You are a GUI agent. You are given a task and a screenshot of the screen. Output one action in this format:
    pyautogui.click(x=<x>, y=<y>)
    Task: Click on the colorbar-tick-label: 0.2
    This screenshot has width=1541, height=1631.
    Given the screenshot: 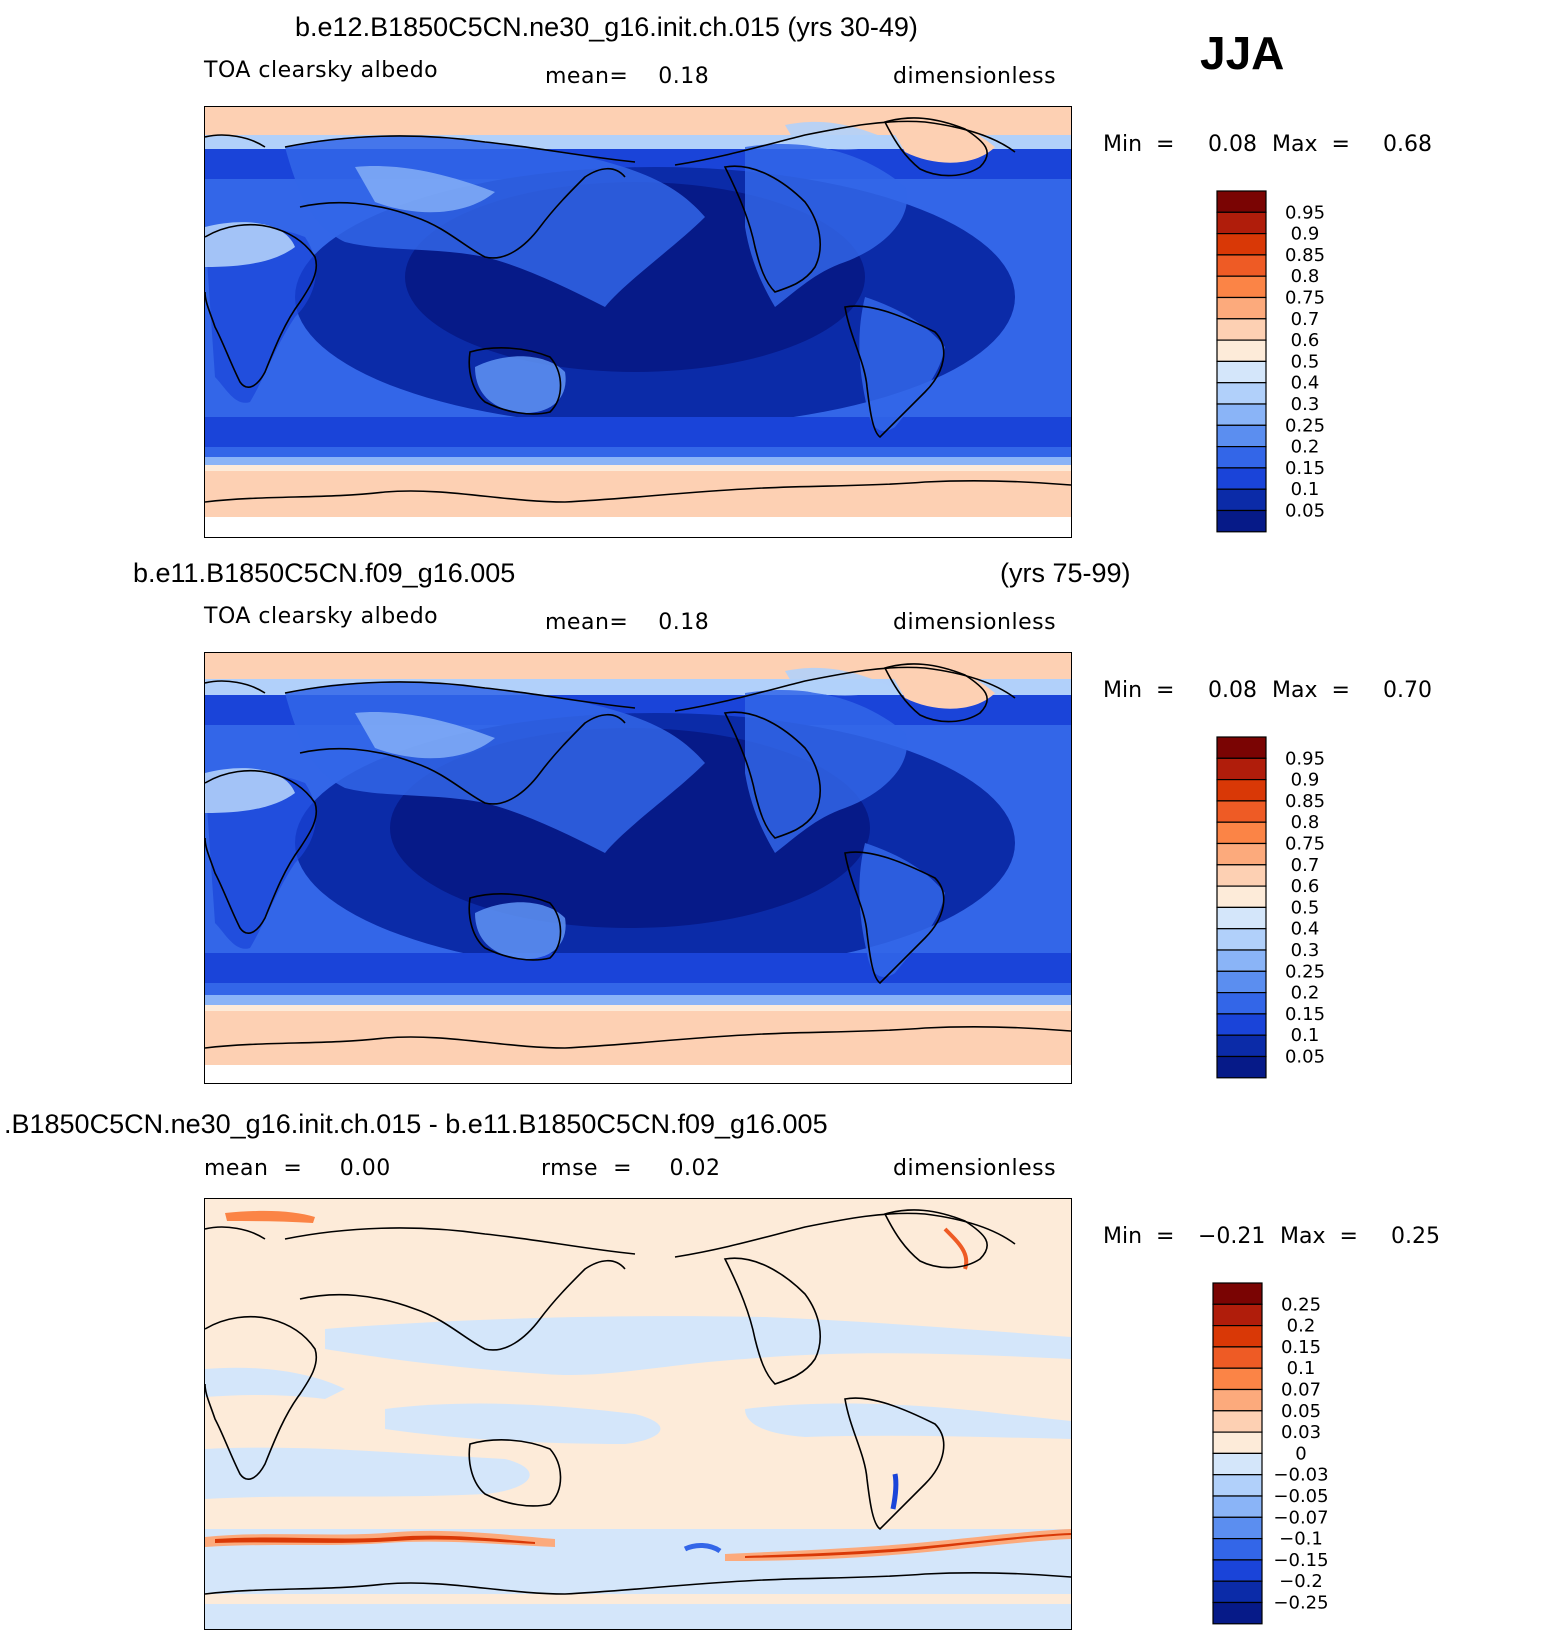 What is the action you would take?
    pyautogui.click(x=1305, y=447)
    